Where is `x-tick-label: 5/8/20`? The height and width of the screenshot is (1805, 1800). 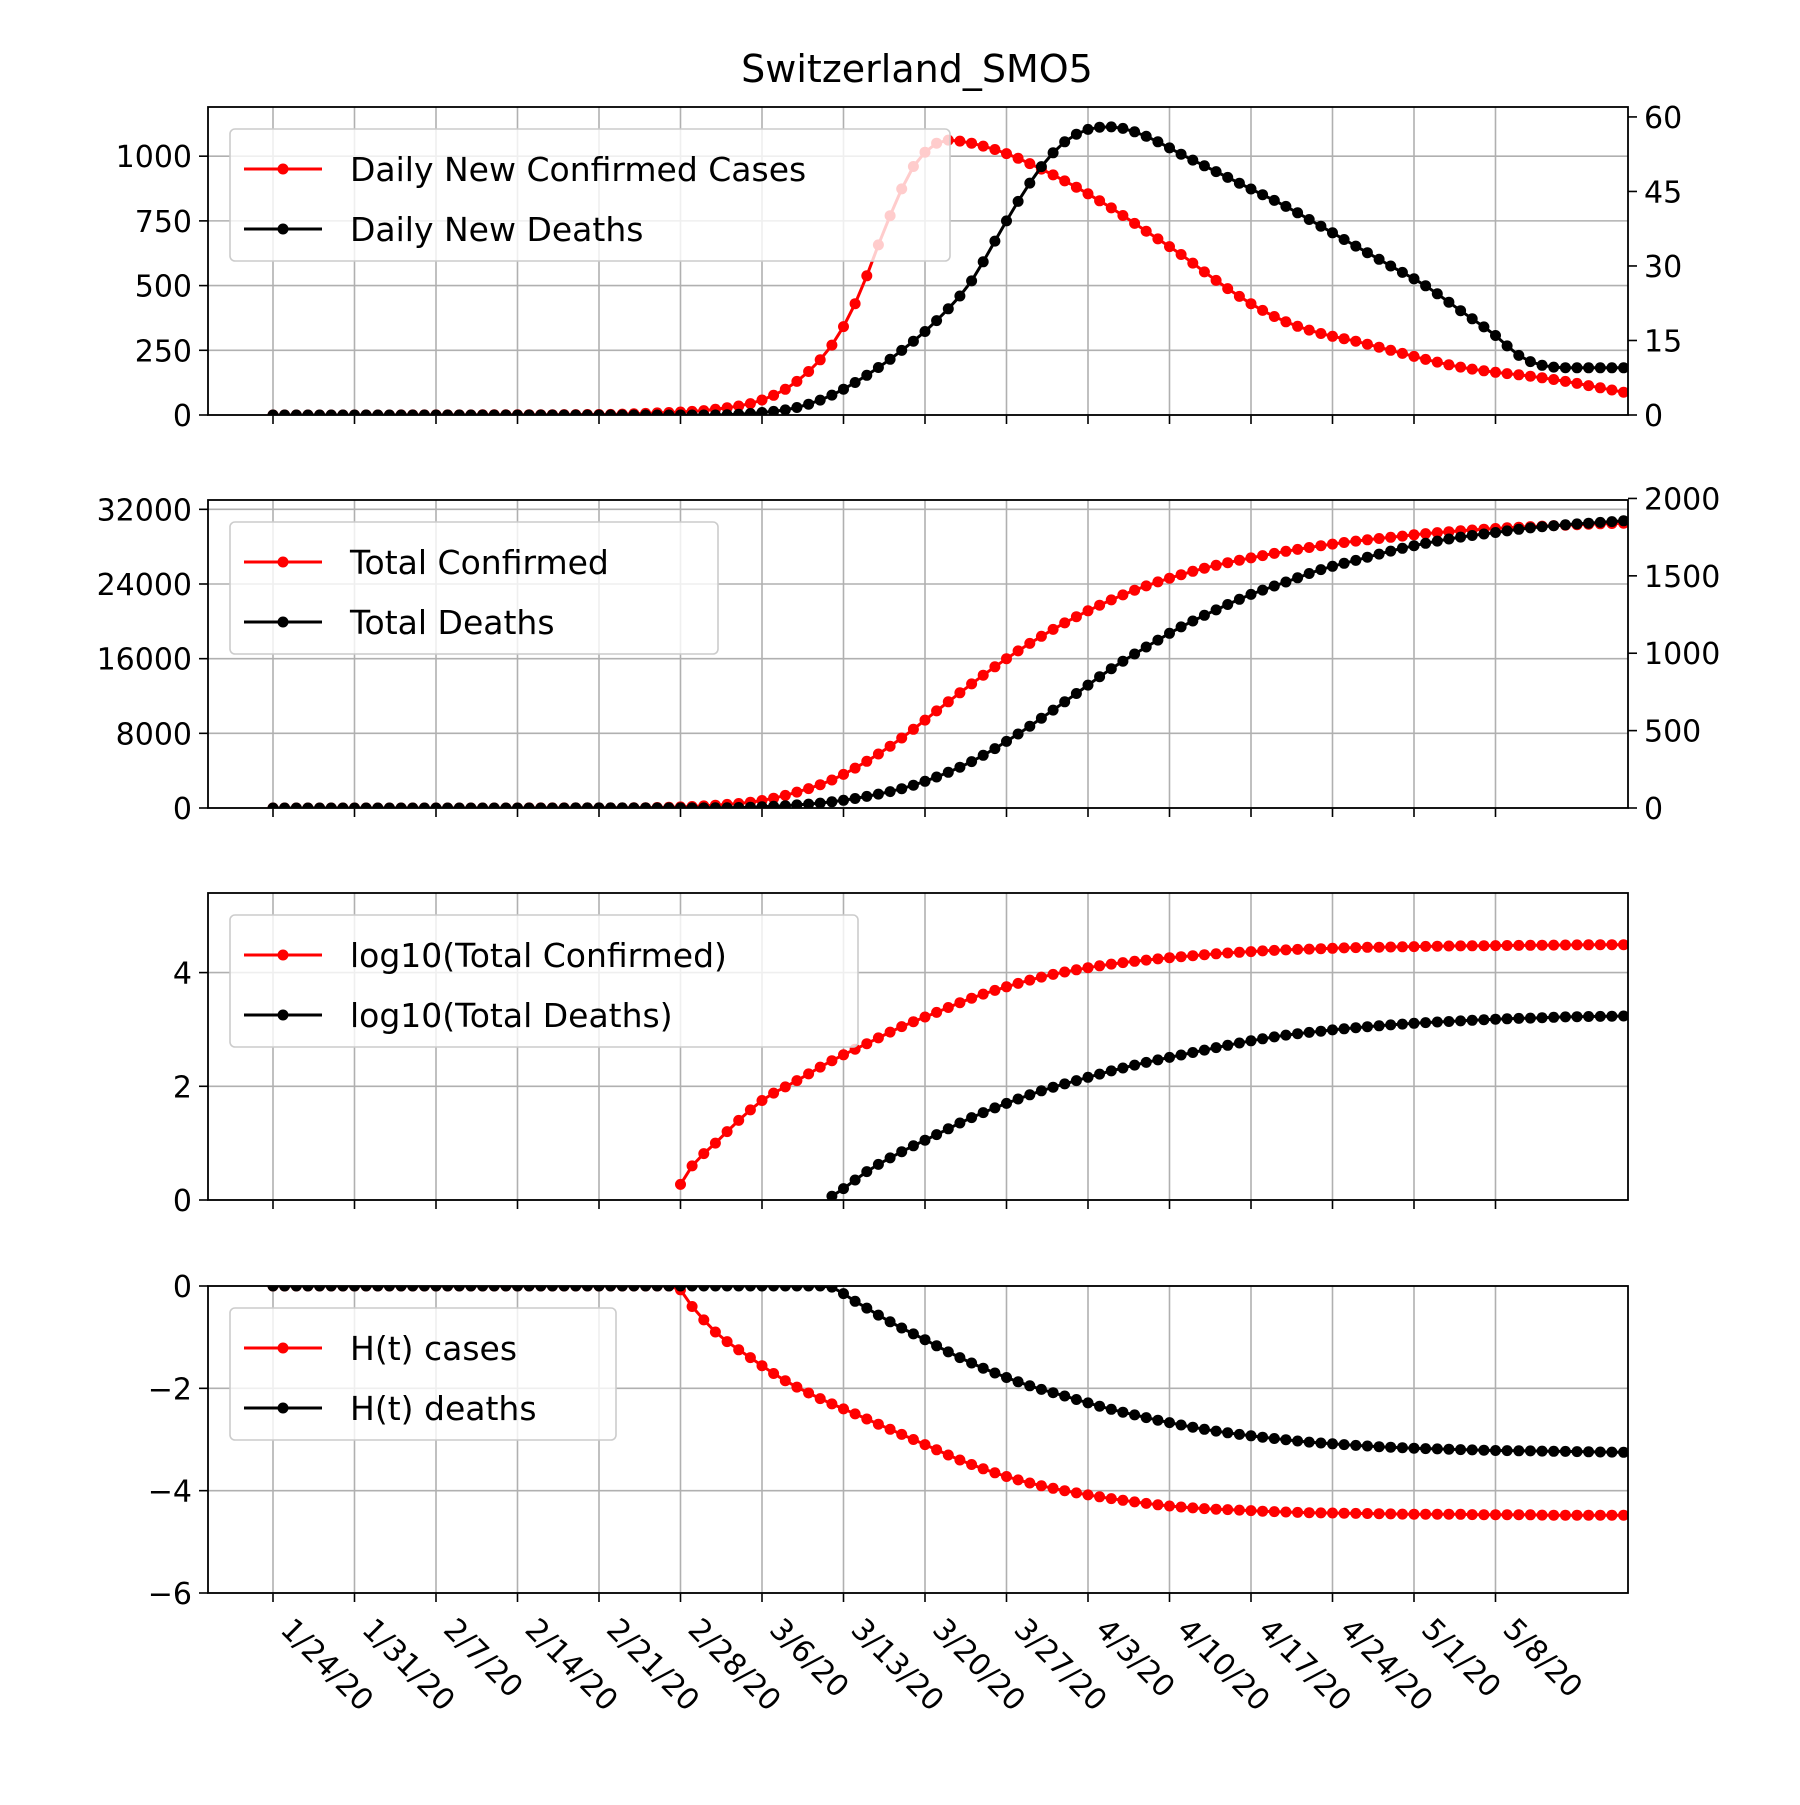
x-tick-label: 5/8/20 is located at coordinates (1542, 1658).